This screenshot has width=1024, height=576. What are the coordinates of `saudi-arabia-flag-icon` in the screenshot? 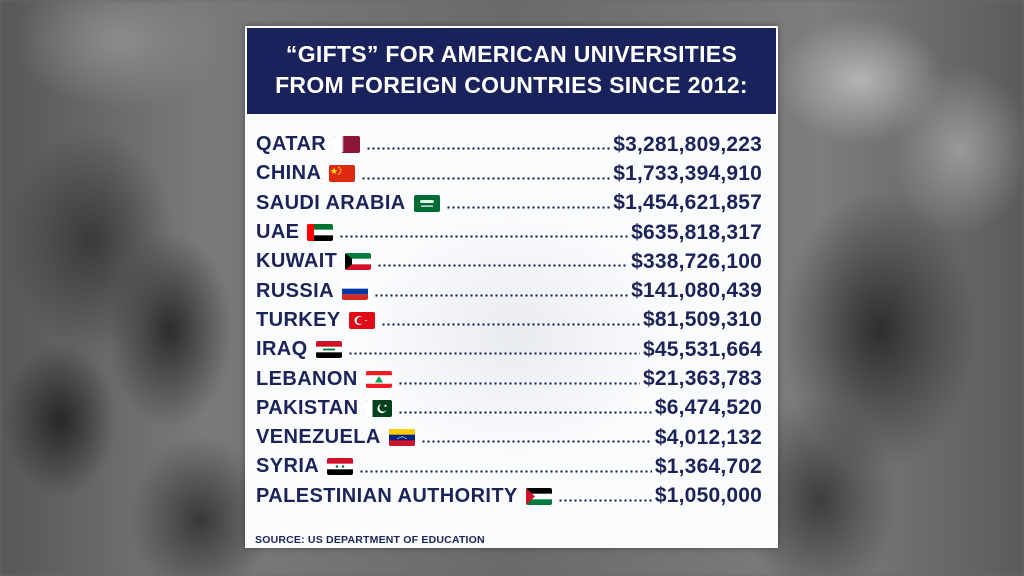 It's located at (426, 203).